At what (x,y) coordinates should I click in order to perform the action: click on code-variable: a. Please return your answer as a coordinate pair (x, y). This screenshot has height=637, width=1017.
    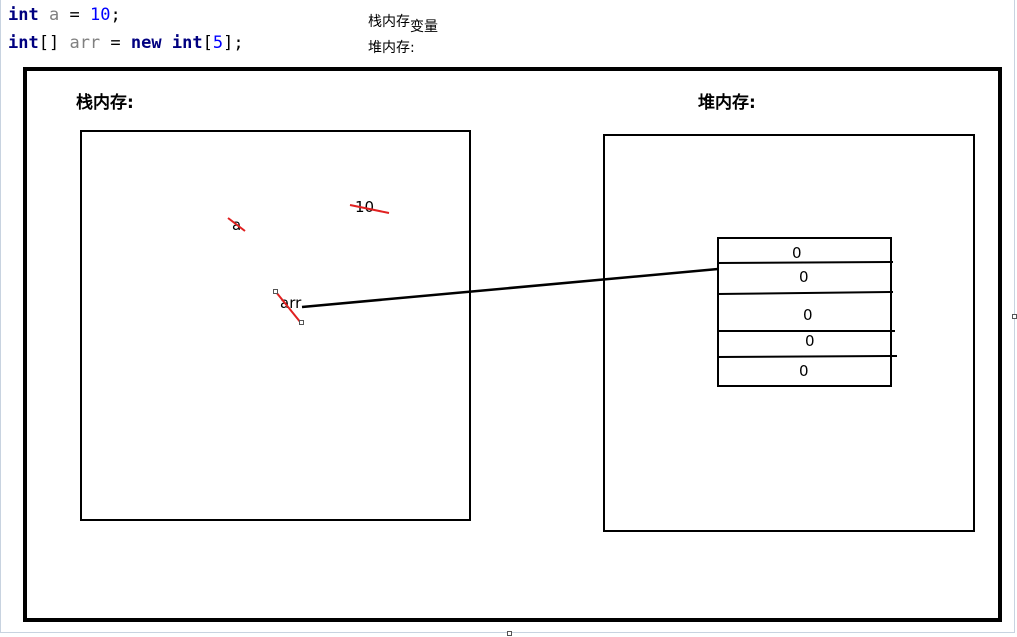
    Looking at the image, I should click on (54, 15).